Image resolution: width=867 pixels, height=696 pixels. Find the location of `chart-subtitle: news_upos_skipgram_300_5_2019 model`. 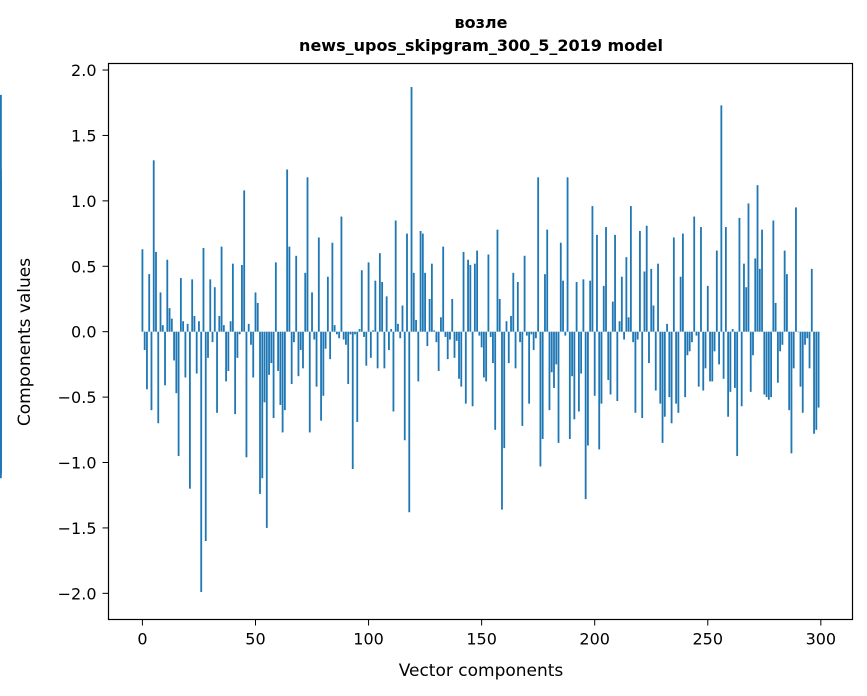

chart-subtitle: news_upos_skipgram_300_5_2019 model is located at coordinates (481, 45).